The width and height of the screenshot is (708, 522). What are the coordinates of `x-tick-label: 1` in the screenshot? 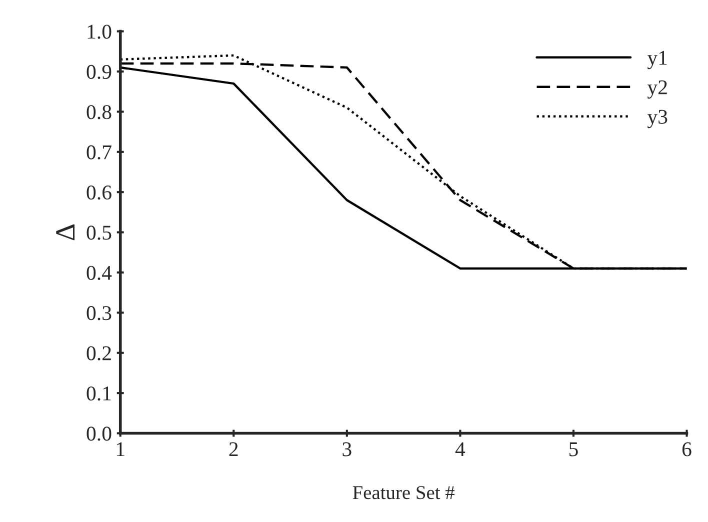 It's located at (120, 449).